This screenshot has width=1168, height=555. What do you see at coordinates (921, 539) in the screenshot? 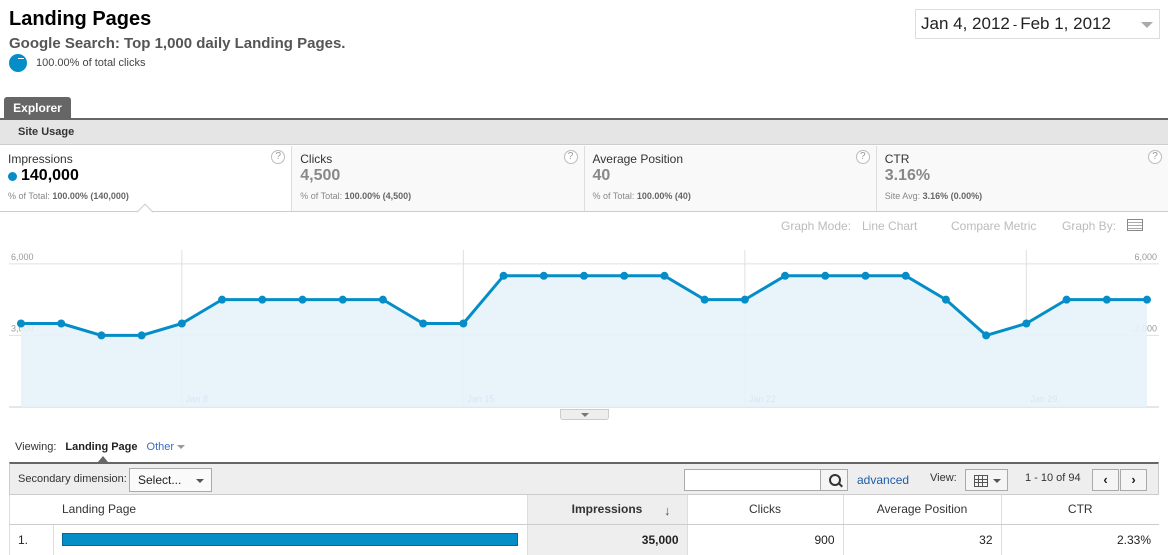
I see `position-cell: 32` at bounding box center [921, 539].